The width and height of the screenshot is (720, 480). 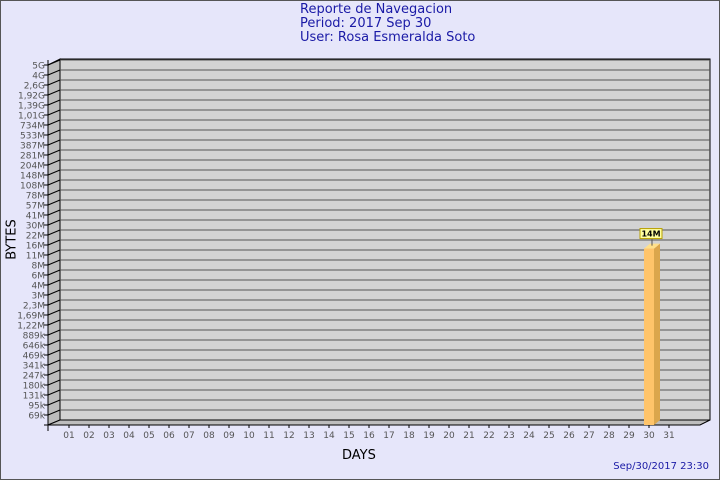 What do you see at coordinates (35, 227) in the screenshot?
I see `y-tick-label: 30M` at bounding box center [35, 227].